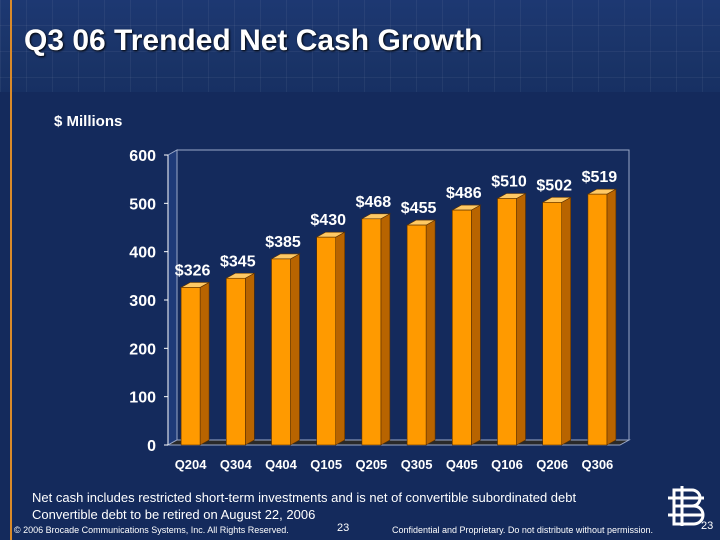 The image size is (720, 540). What do you see at coordinates (326, 464) in the screenshot?
I see `x-tick-label: Q105` at bounding box center [326, 464].